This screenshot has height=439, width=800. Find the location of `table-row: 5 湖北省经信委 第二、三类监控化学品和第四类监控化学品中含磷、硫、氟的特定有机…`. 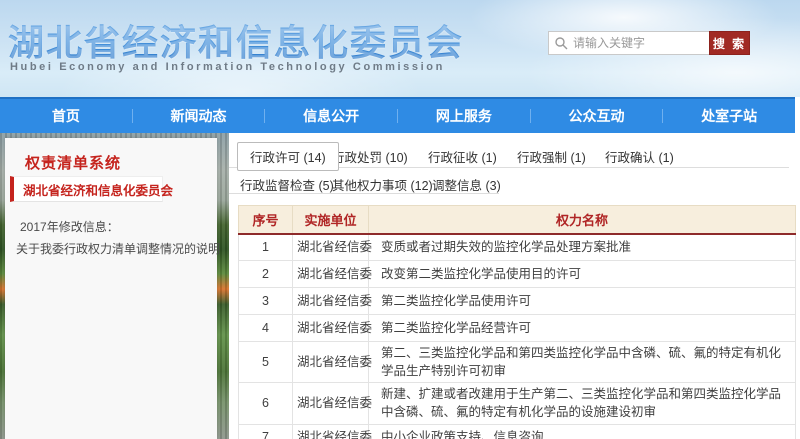

table-row: 5 湖北省经信委 第二、三类监控化学品和第四类监控化学品中含磷、硫、氟的特定有机… is located at coordinates (517, 362).